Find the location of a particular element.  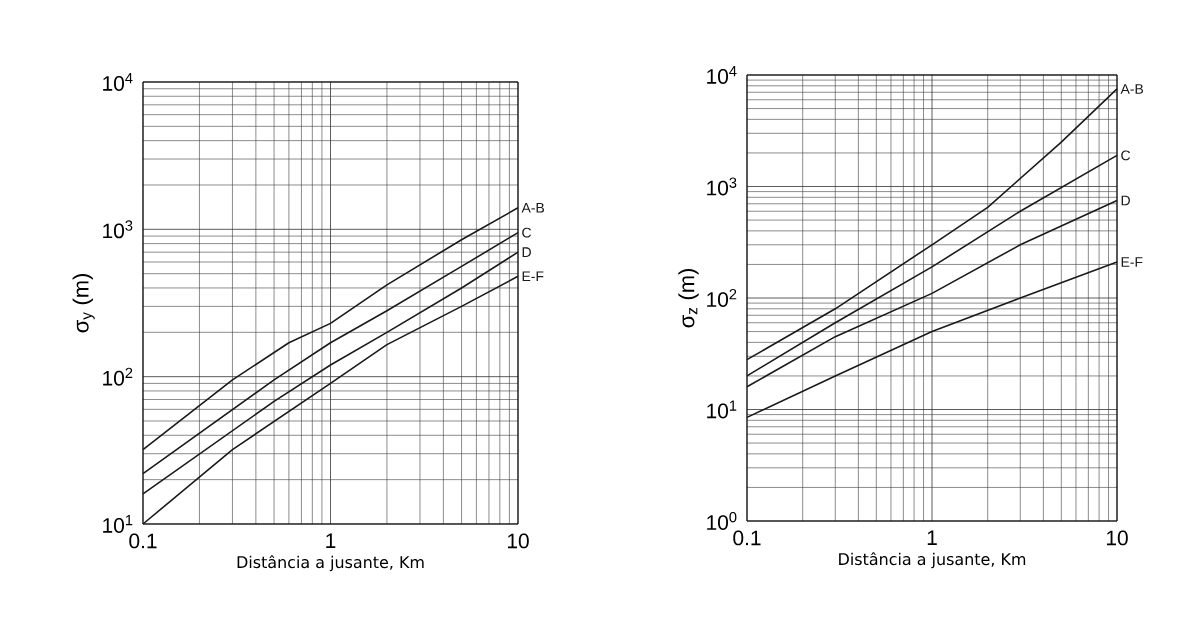

y-tick-label: 10$^{0}$ is located at coordinates (722, 521).